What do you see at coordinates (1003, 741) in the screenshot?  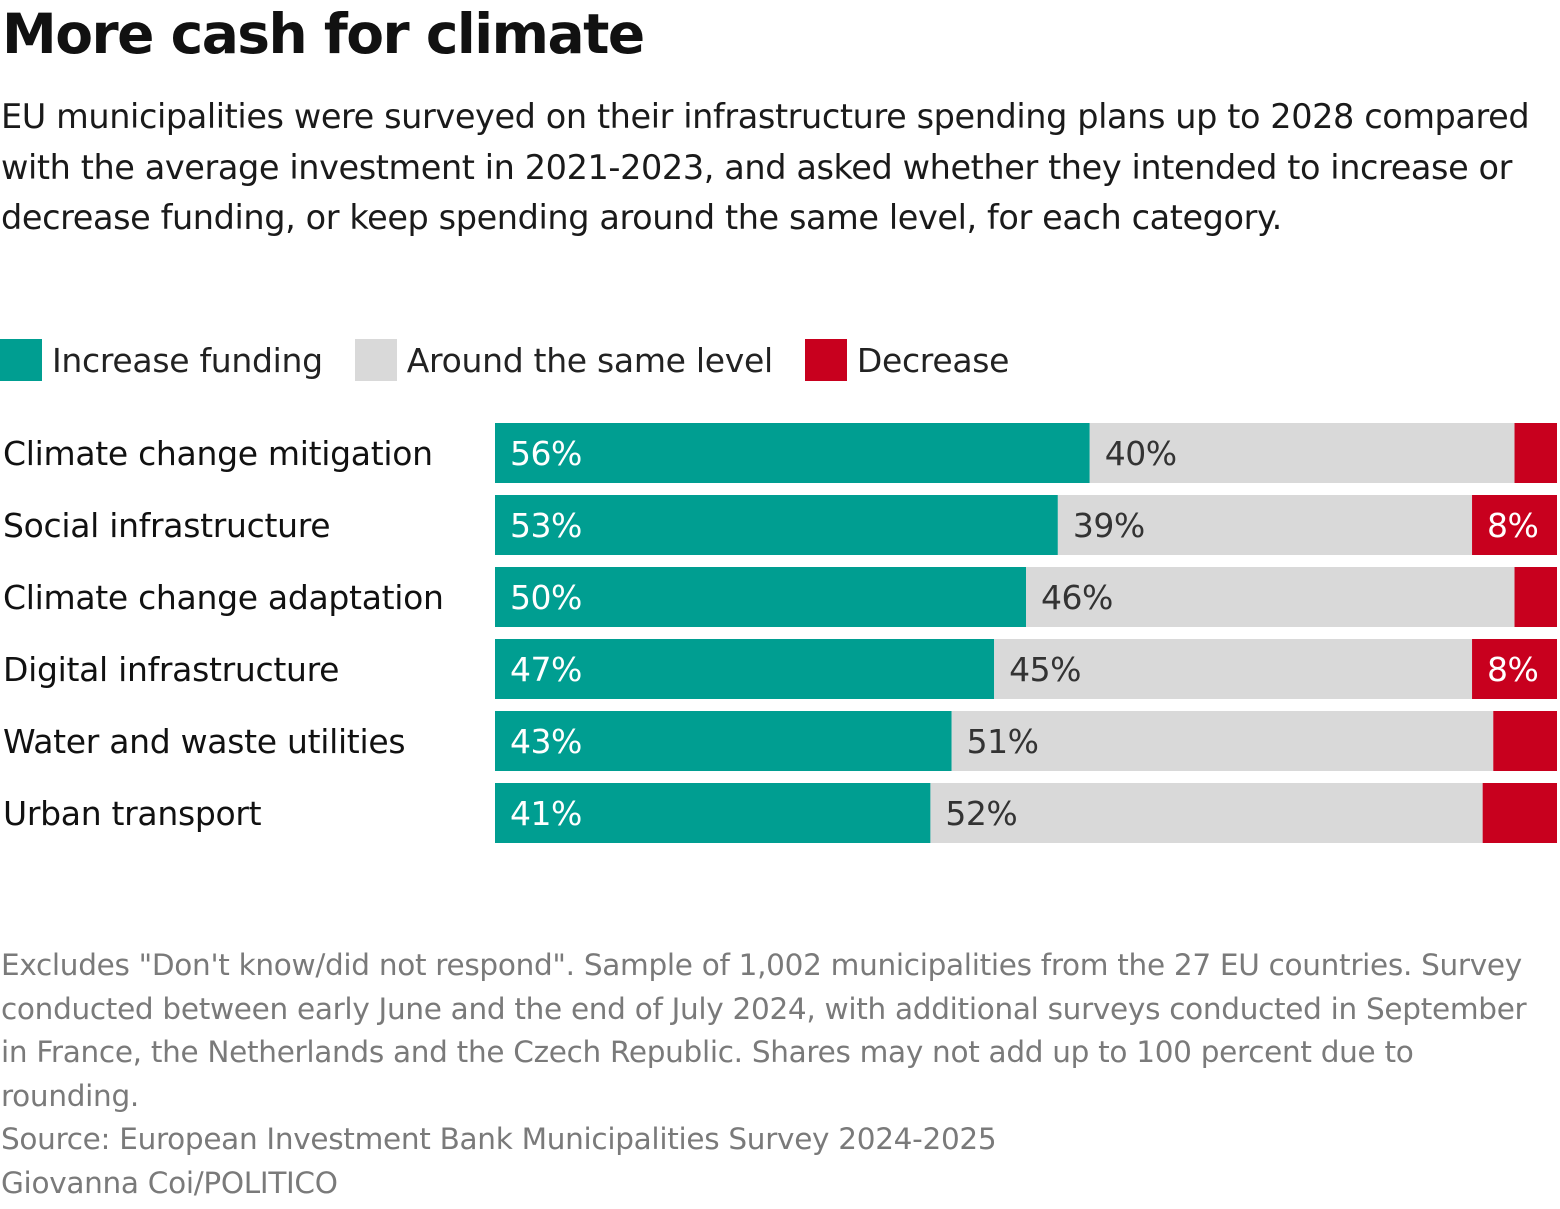 I see `data-label: 51%` at bounding box center [1003, 741].